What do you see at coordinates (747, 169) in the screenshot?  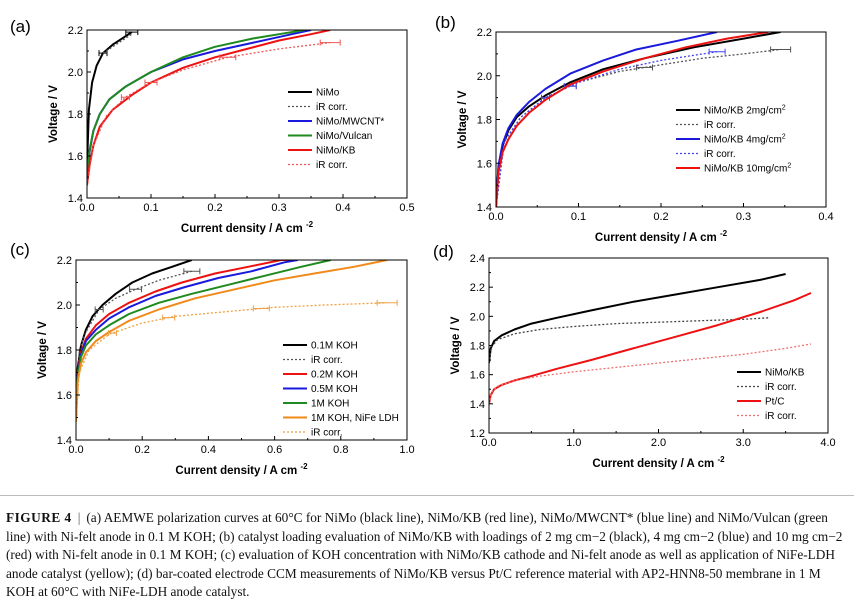 I see `legend-label: NiMo/KB 10mg/cm2` at bounding box center [747, 169].